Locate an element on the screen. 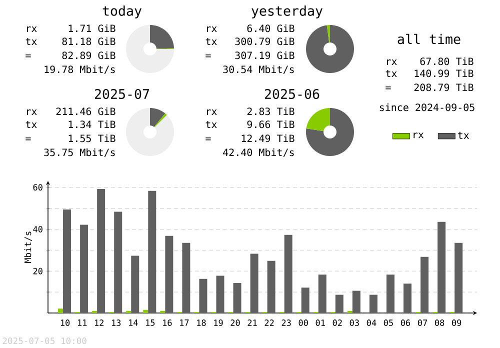  y-tick-label: 60 is located at coordinates (37, 187).